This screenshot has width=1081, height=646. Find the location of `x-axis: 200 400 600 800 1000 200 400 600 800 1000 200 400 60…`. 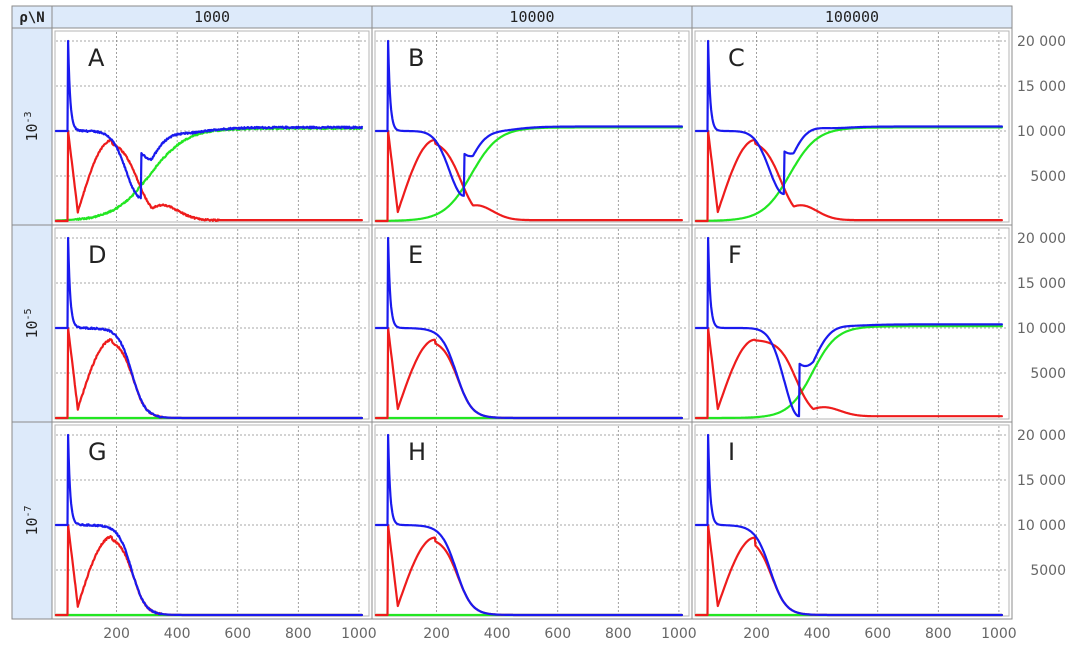

x-axis: 200 400 600 800 1000 200 400 600 800 1000 200 400 60… is located at coordinates (560, 634).